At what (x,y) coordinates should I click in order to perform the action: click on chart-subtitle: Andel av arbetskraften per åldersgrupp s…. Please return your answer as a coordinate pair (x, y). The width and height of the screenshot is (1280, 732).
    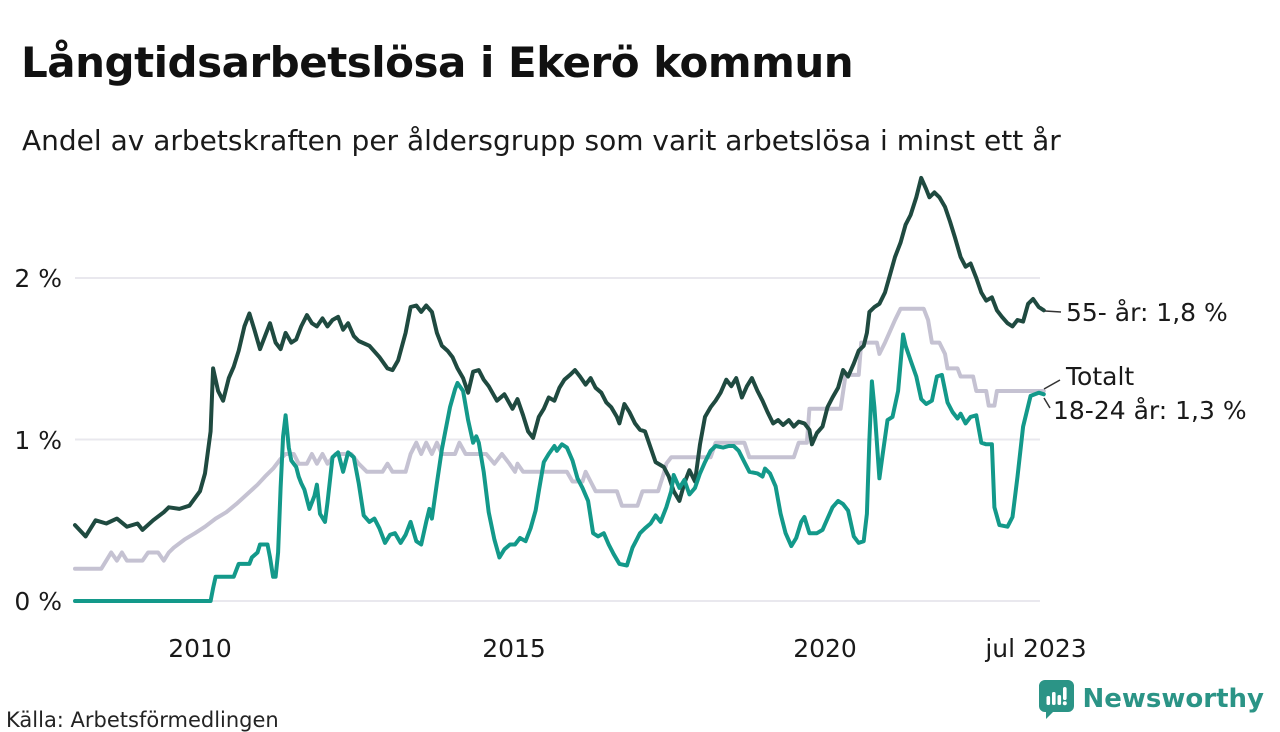
    Looking at the image, I should click on (541, 140).